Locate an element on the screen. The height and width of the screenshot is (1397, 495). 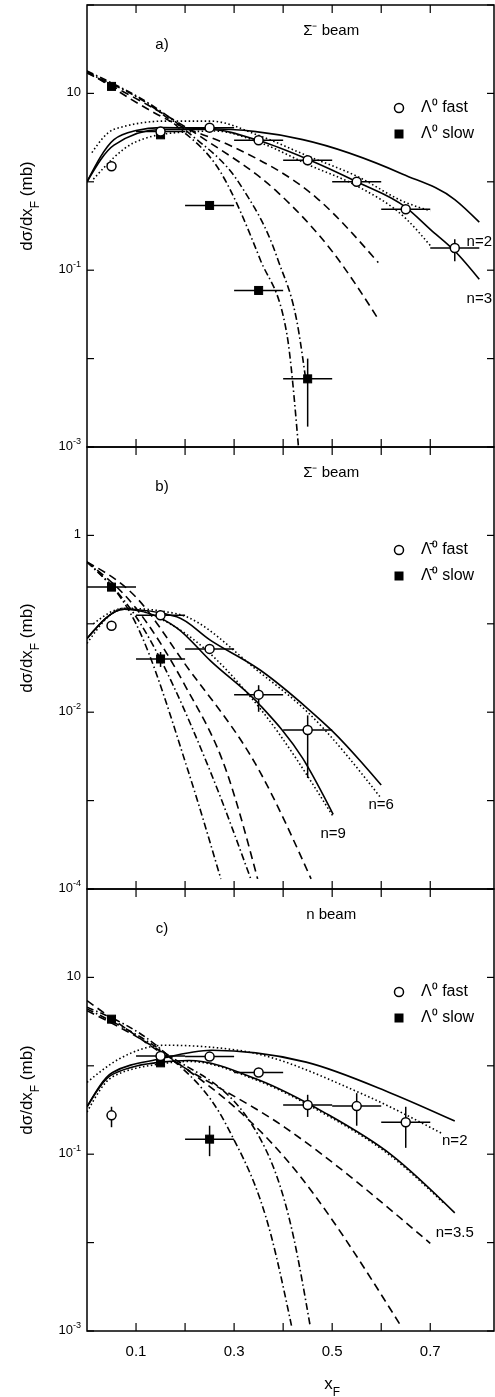
y-tick-label: 10$^{-2}$ is located at coordinates (69, 710).